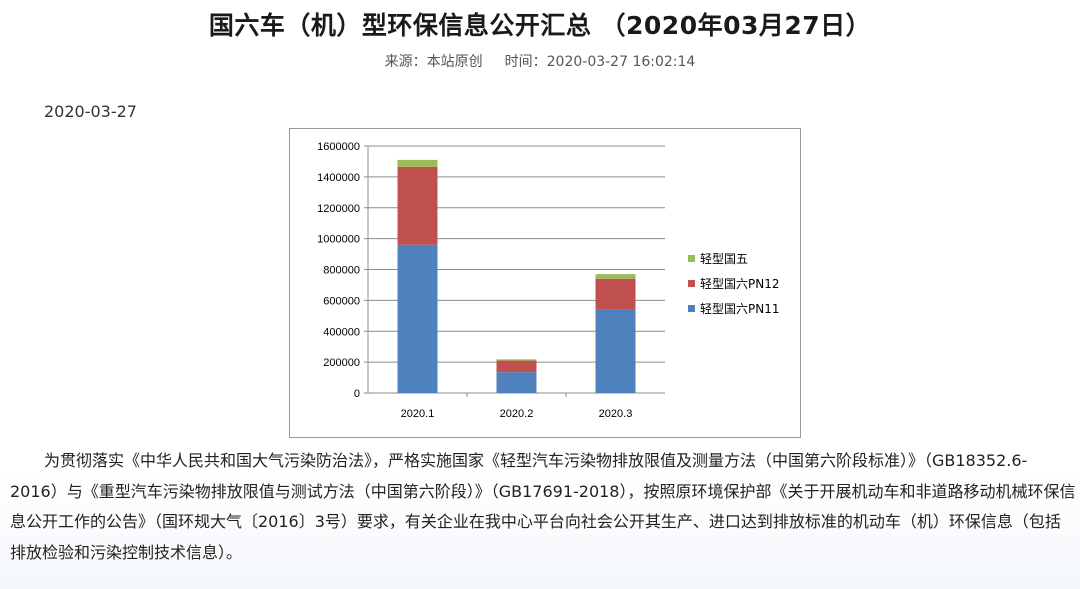 This screenshot has width=1080, height=589. What do you see at coordinates (338, 240) in the screenshot?
I see `y-tick-label: 1000000` at bounding box center [338, 240].